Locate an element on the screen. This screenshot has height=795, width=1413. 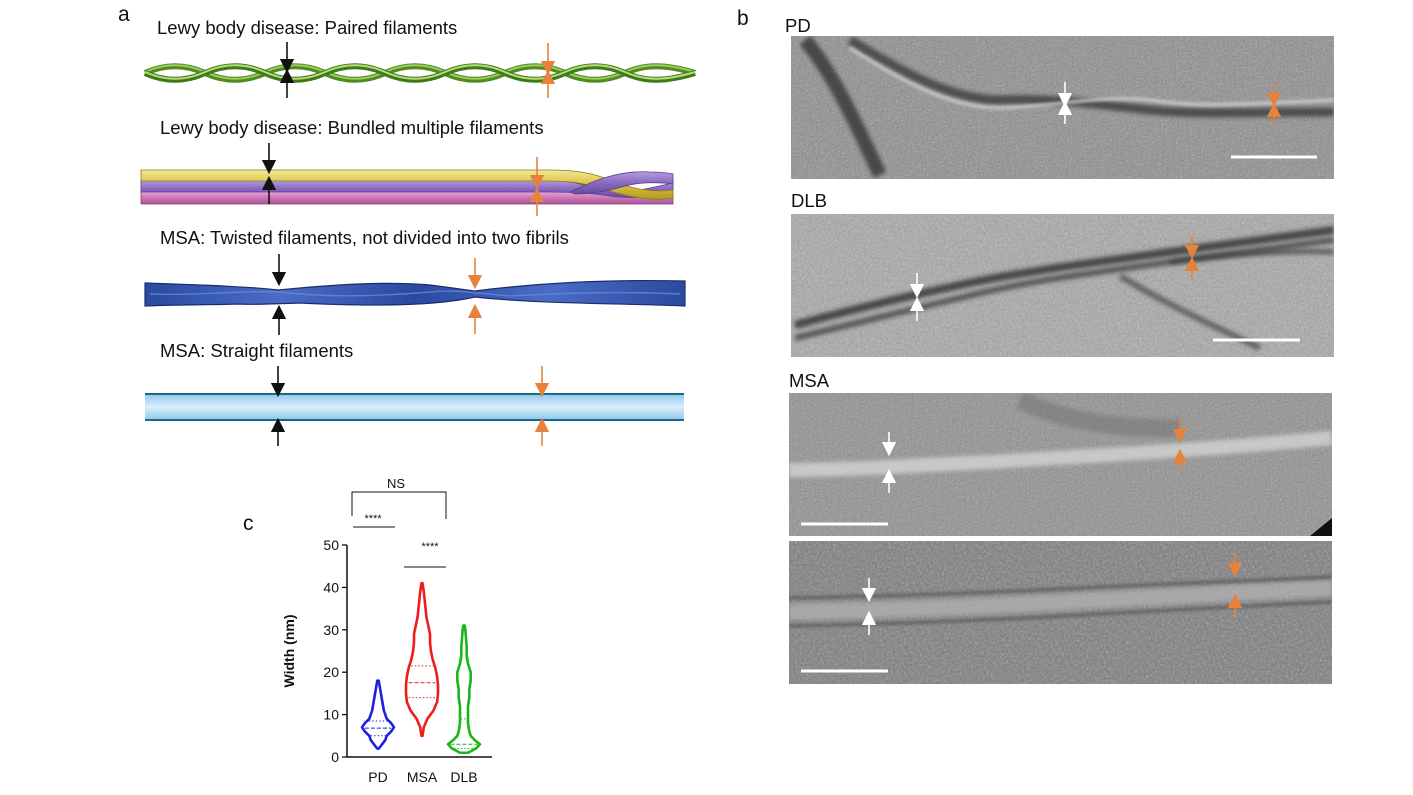
bundled-filaments-illustration is located at coordinates (407, 187).